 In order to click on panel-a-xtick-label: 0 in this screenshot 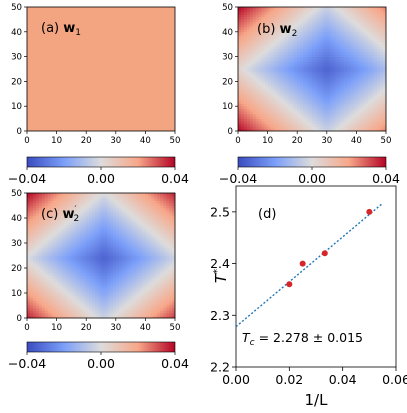, I will do `click(26, 141)`.